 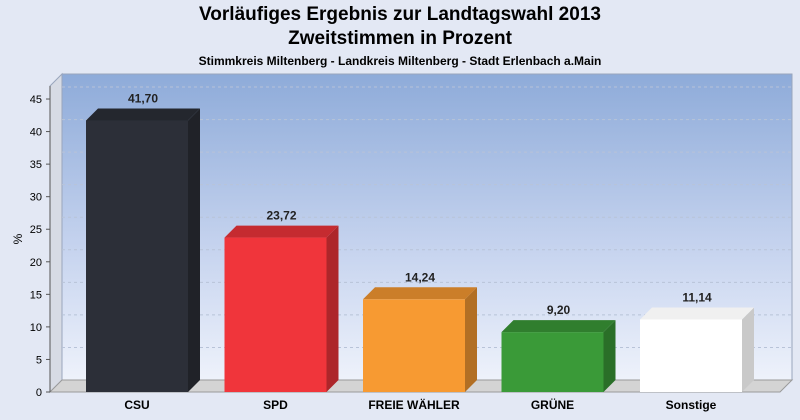 I want to click on y-tick-label: 35, so click(x=36, y=165).